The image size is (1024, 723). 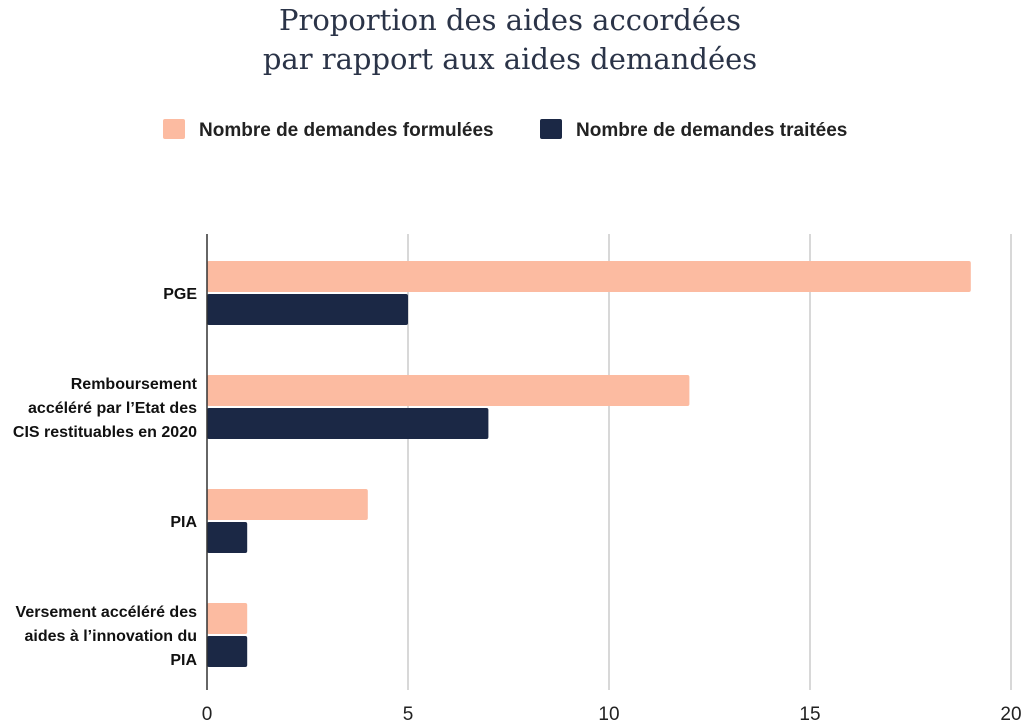 What do you see at coordinates (510, 20) in the screenshot?
I see `chart-title-line-1: Proportion des aides accordées` at bounding box center [510, 20].